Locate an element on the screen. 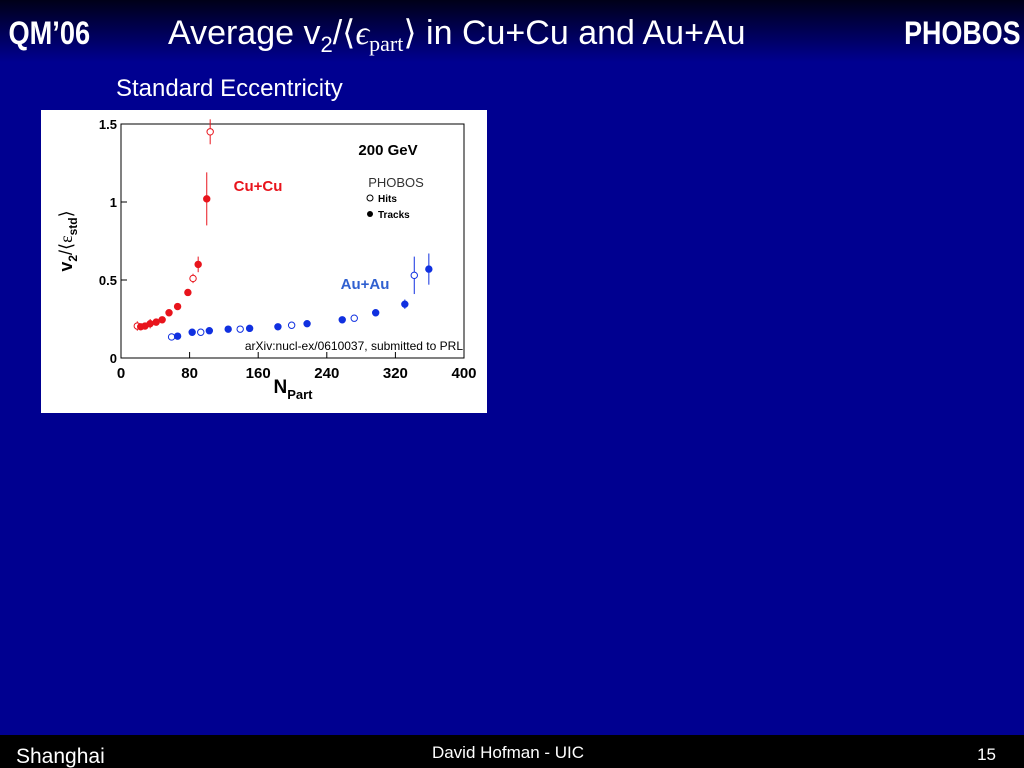 This screenshot has height=768, width=1024. y-axis-label: v2/⟨εstd⟩ is located at coordinates (68, 240).